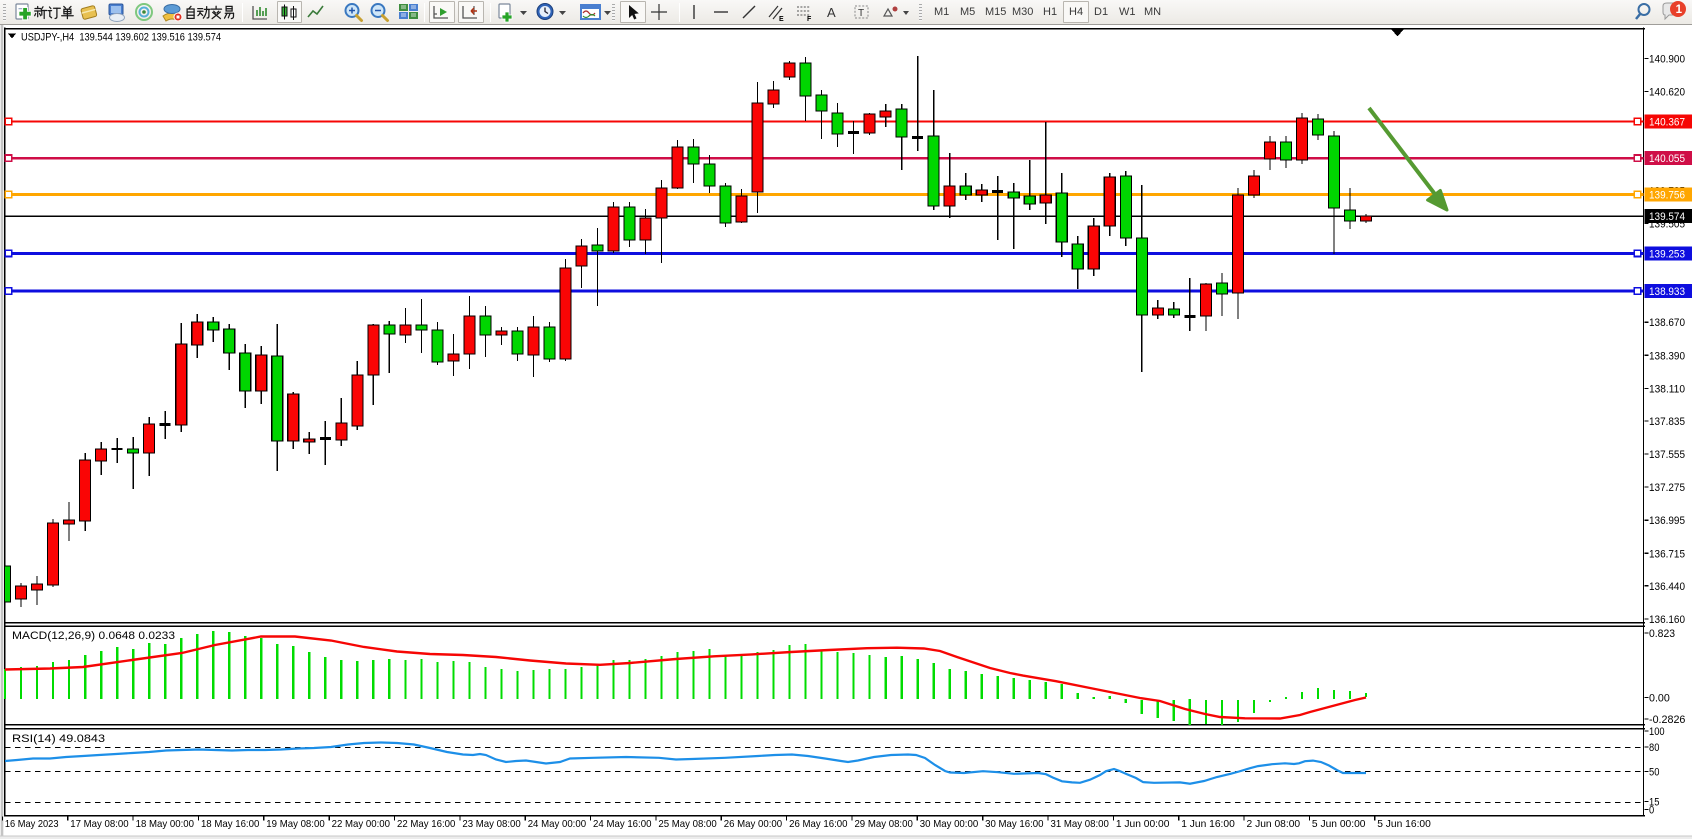 This screenshot has height=839, width=1692. I want to click on svg-text: 136.715, so click(1667, 554).